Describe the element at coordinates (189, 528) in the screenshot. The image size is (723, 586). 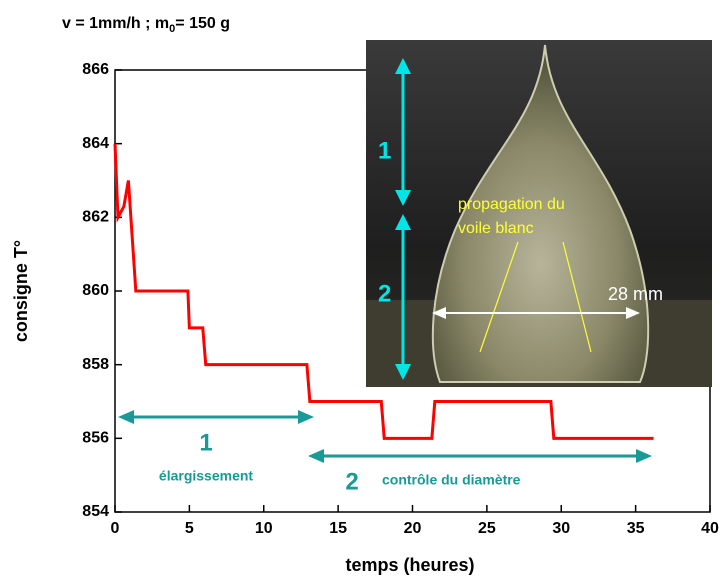
I see `x-tick-label: 5` at that location.